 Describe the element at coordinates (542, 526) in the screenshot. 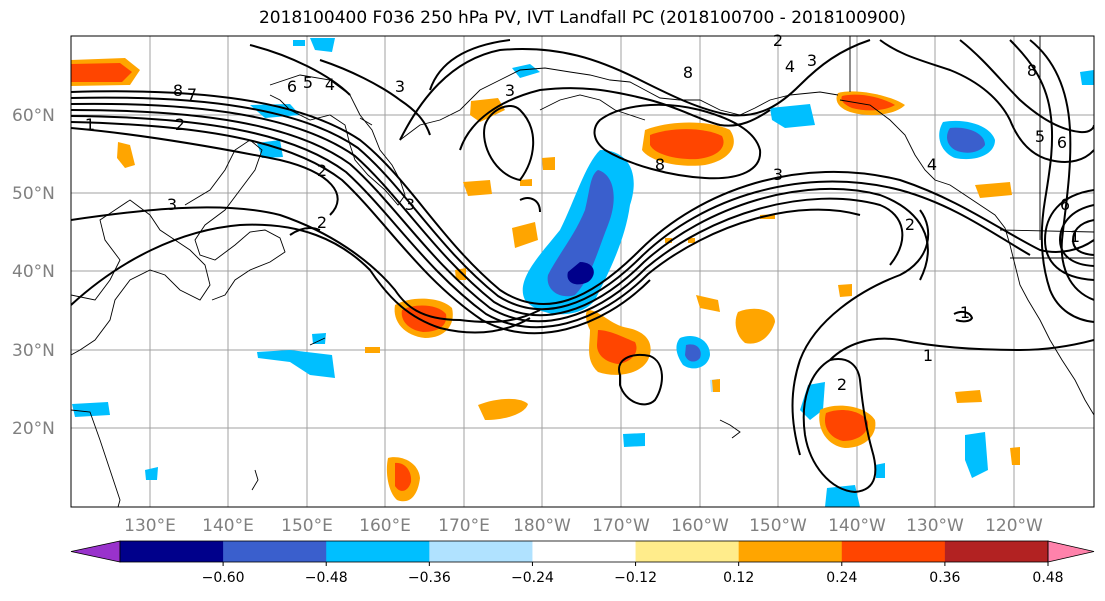

I see `lon-label: 180°W` at that location.